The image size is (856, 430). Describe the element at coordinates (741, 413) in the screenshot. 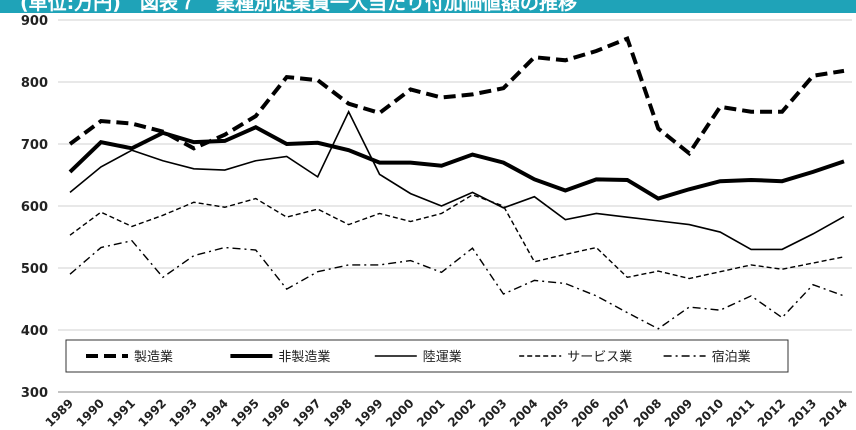

I see `x-tick-label: 2011` at that location.